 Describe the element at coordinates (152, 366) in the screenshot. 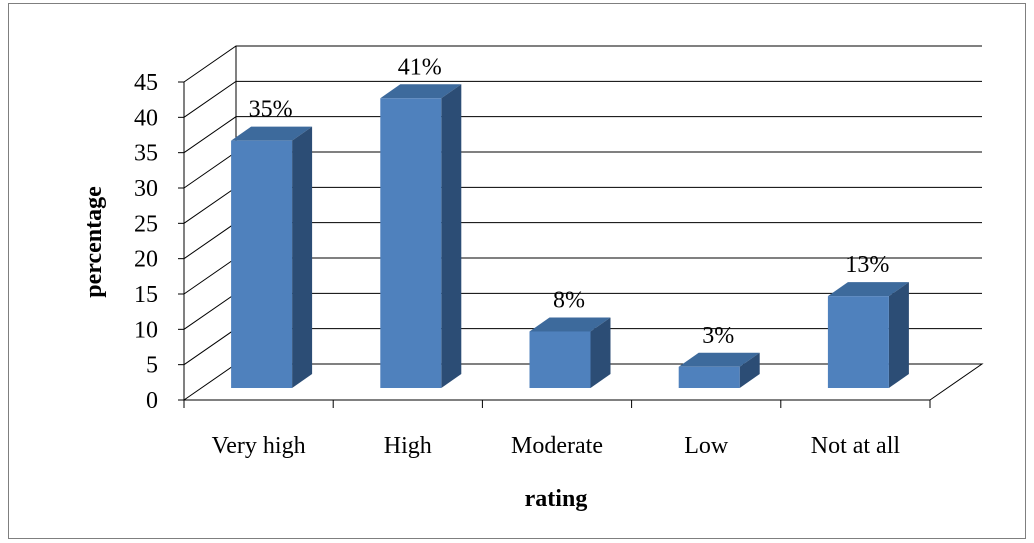

I see `y-tick-label: 5` at that location.